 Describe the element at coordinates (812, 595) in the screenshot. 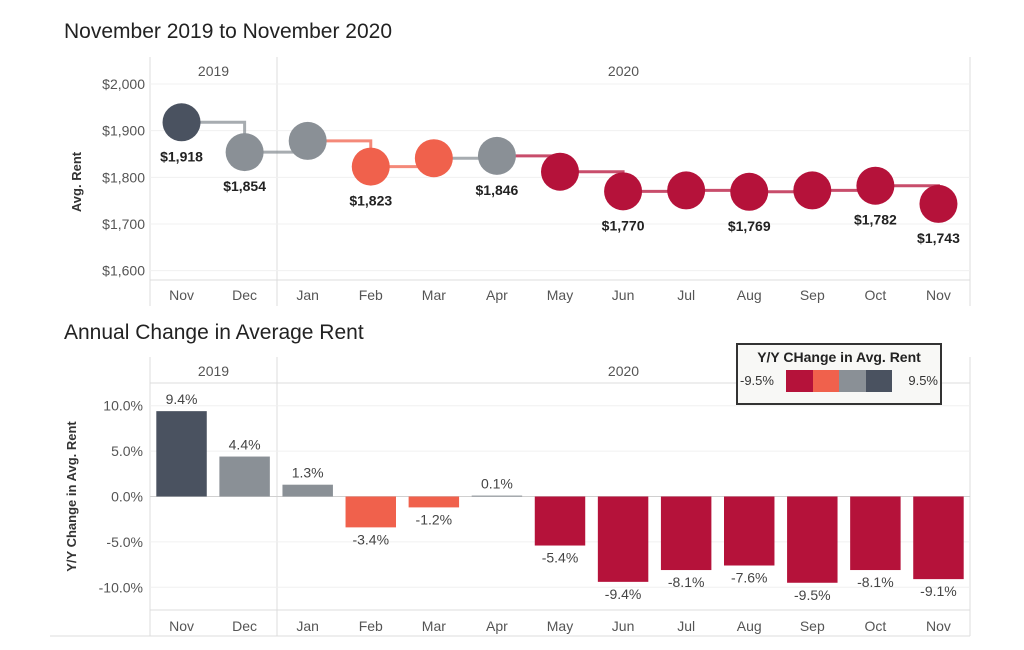

I see `change-bar-label: -9.5%` at that location.